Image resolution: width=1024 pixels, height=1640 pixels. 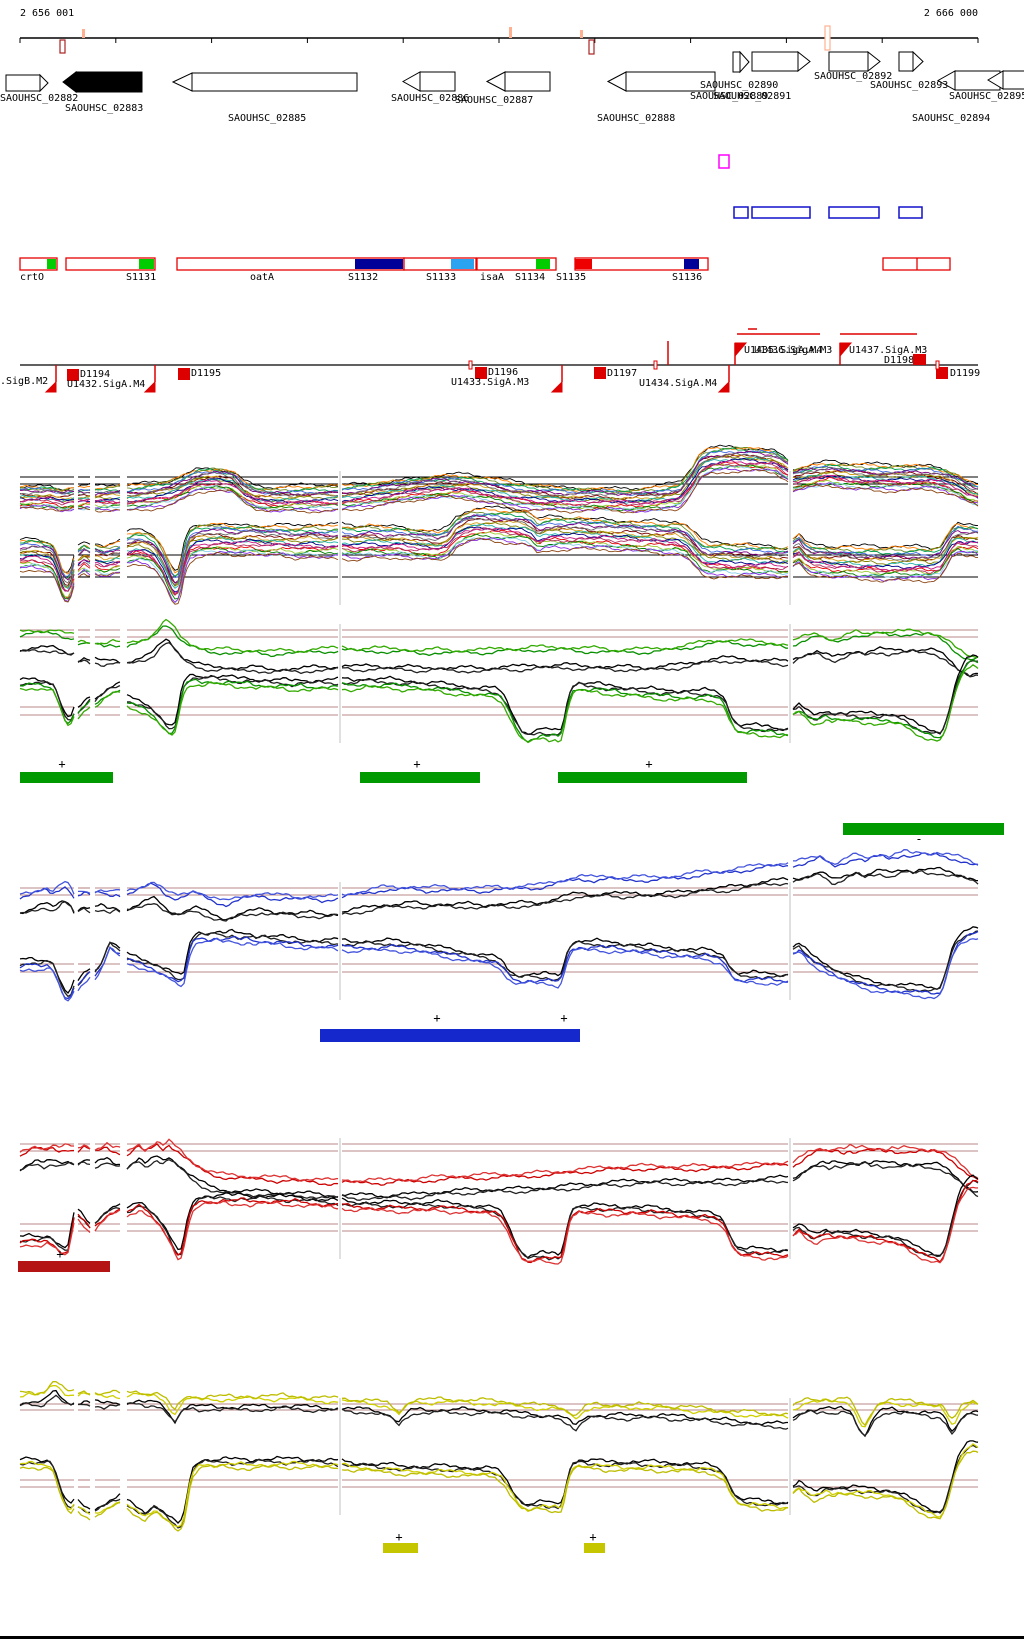 What do you see at coordinates (206, 373) in the screenshot?
I see `feature-label: D1195` at bounding box center [206, 373].